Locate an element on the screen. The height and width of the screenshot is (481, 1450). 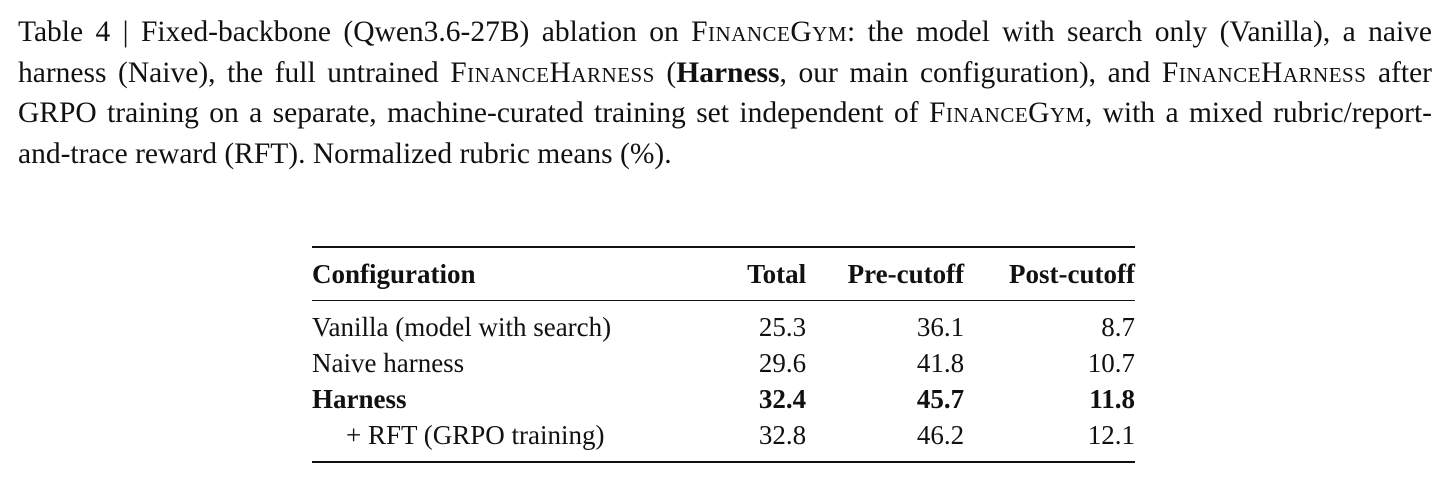
table-cell: 32.8 is located at coordinates (782, 435).